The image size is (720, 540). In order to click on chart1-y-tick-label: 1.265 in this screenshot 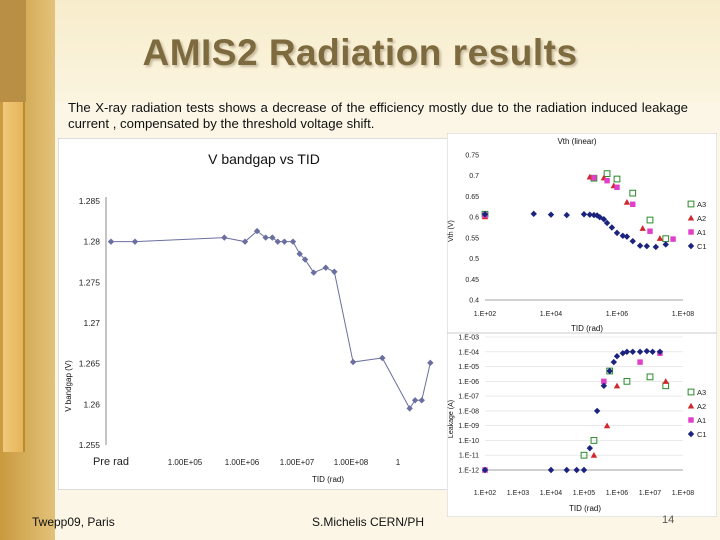, I will do `click(90, 364)`.